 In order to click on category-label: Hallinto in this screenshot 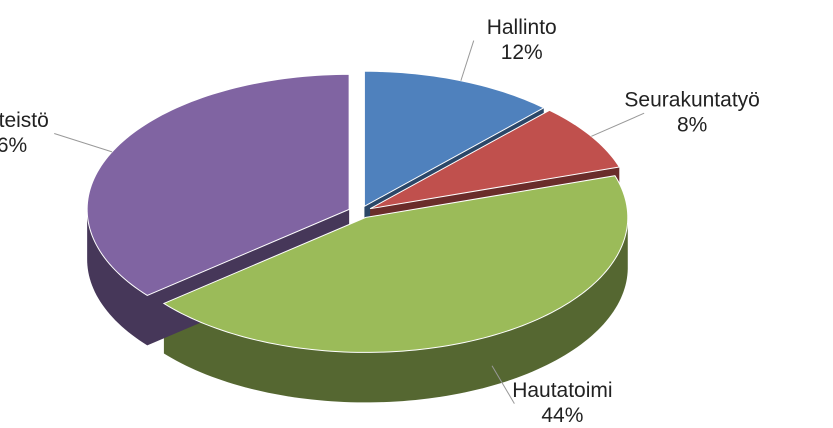, I will do `click(522, 27)`.